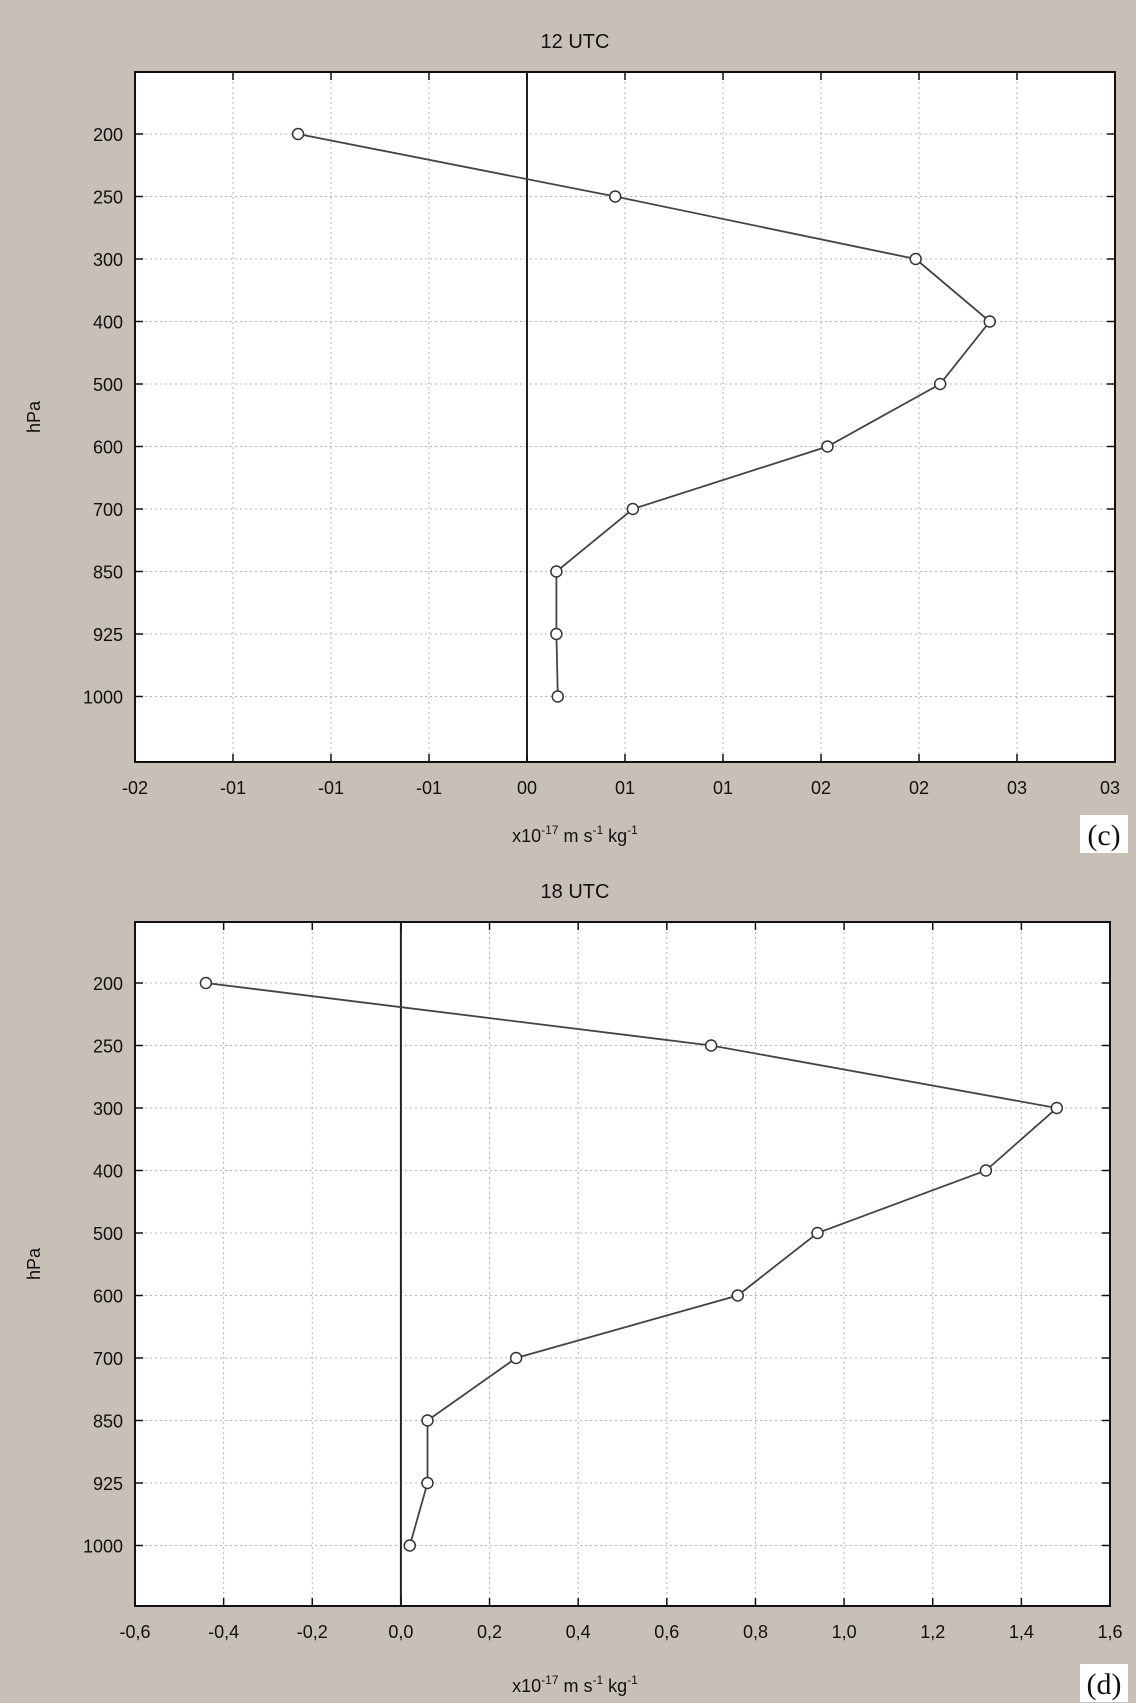 The image size is (1136, 1703). What do you see at coordinates (755, 1632) in the screenshot?
I see `x-tick-label: 0,8` at bounding box center [755, 1632].